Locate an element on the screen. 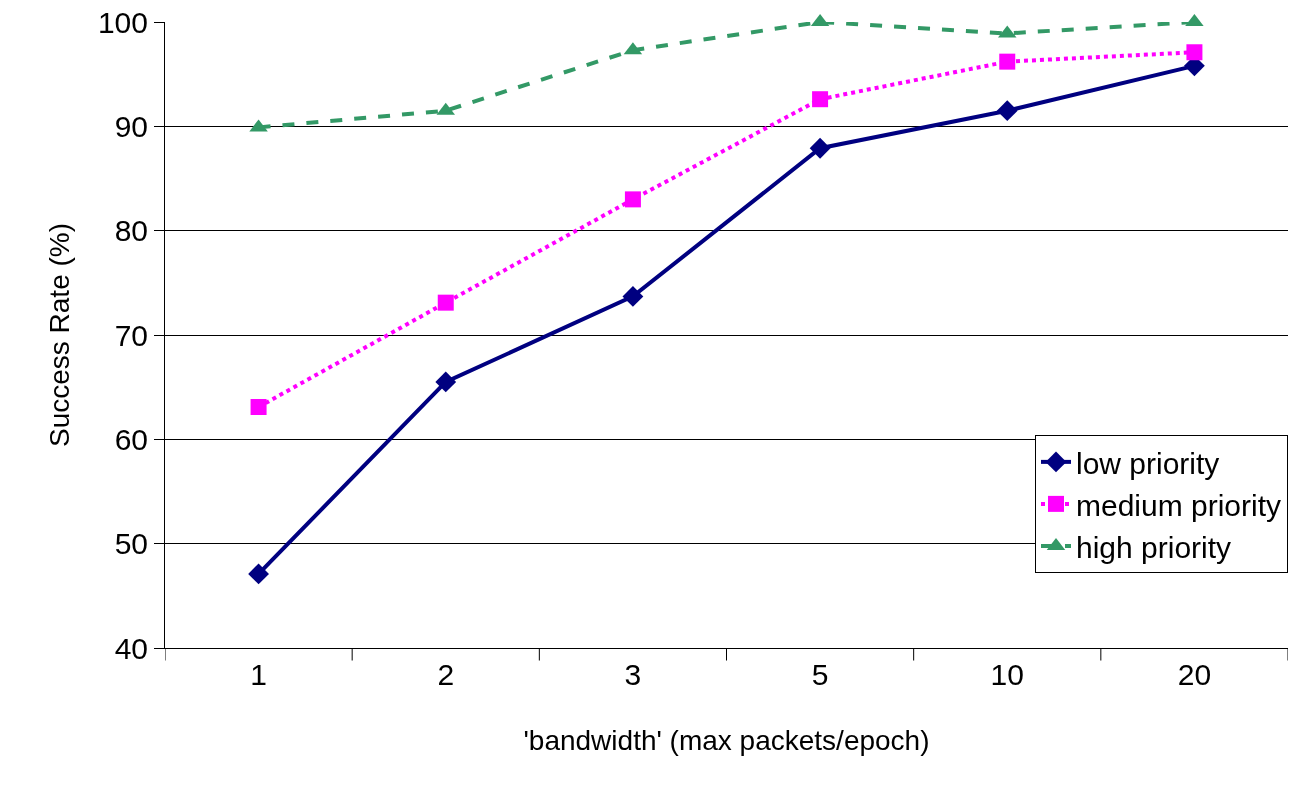 The image size is (1293, 804). x-tick-label: 10 is located at coordinates (1007, 674).